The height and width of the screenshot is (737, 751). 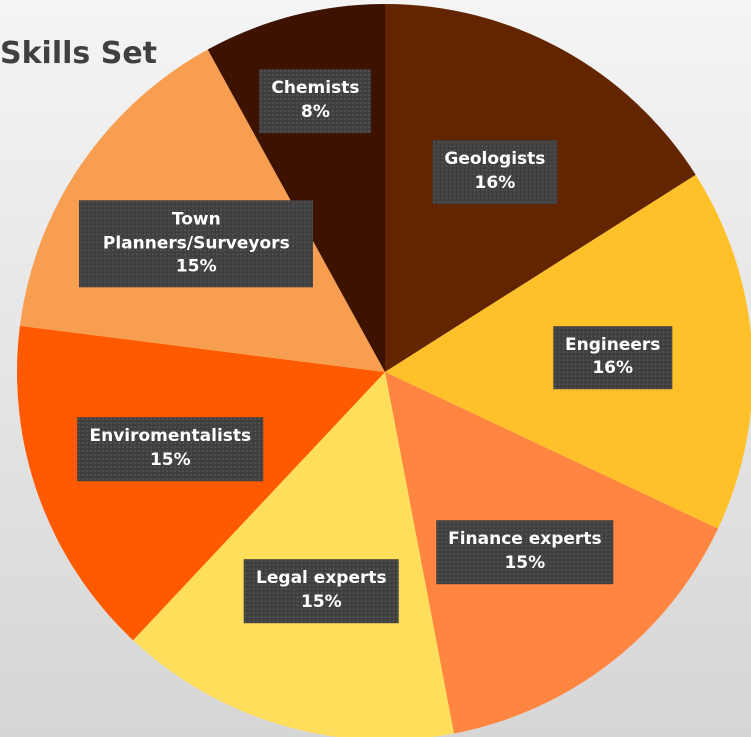 What do you see at coordinates (525, 552) in the screenshot?
I see `data-label: Finance experts 15%` at bounding box center [525, 552].